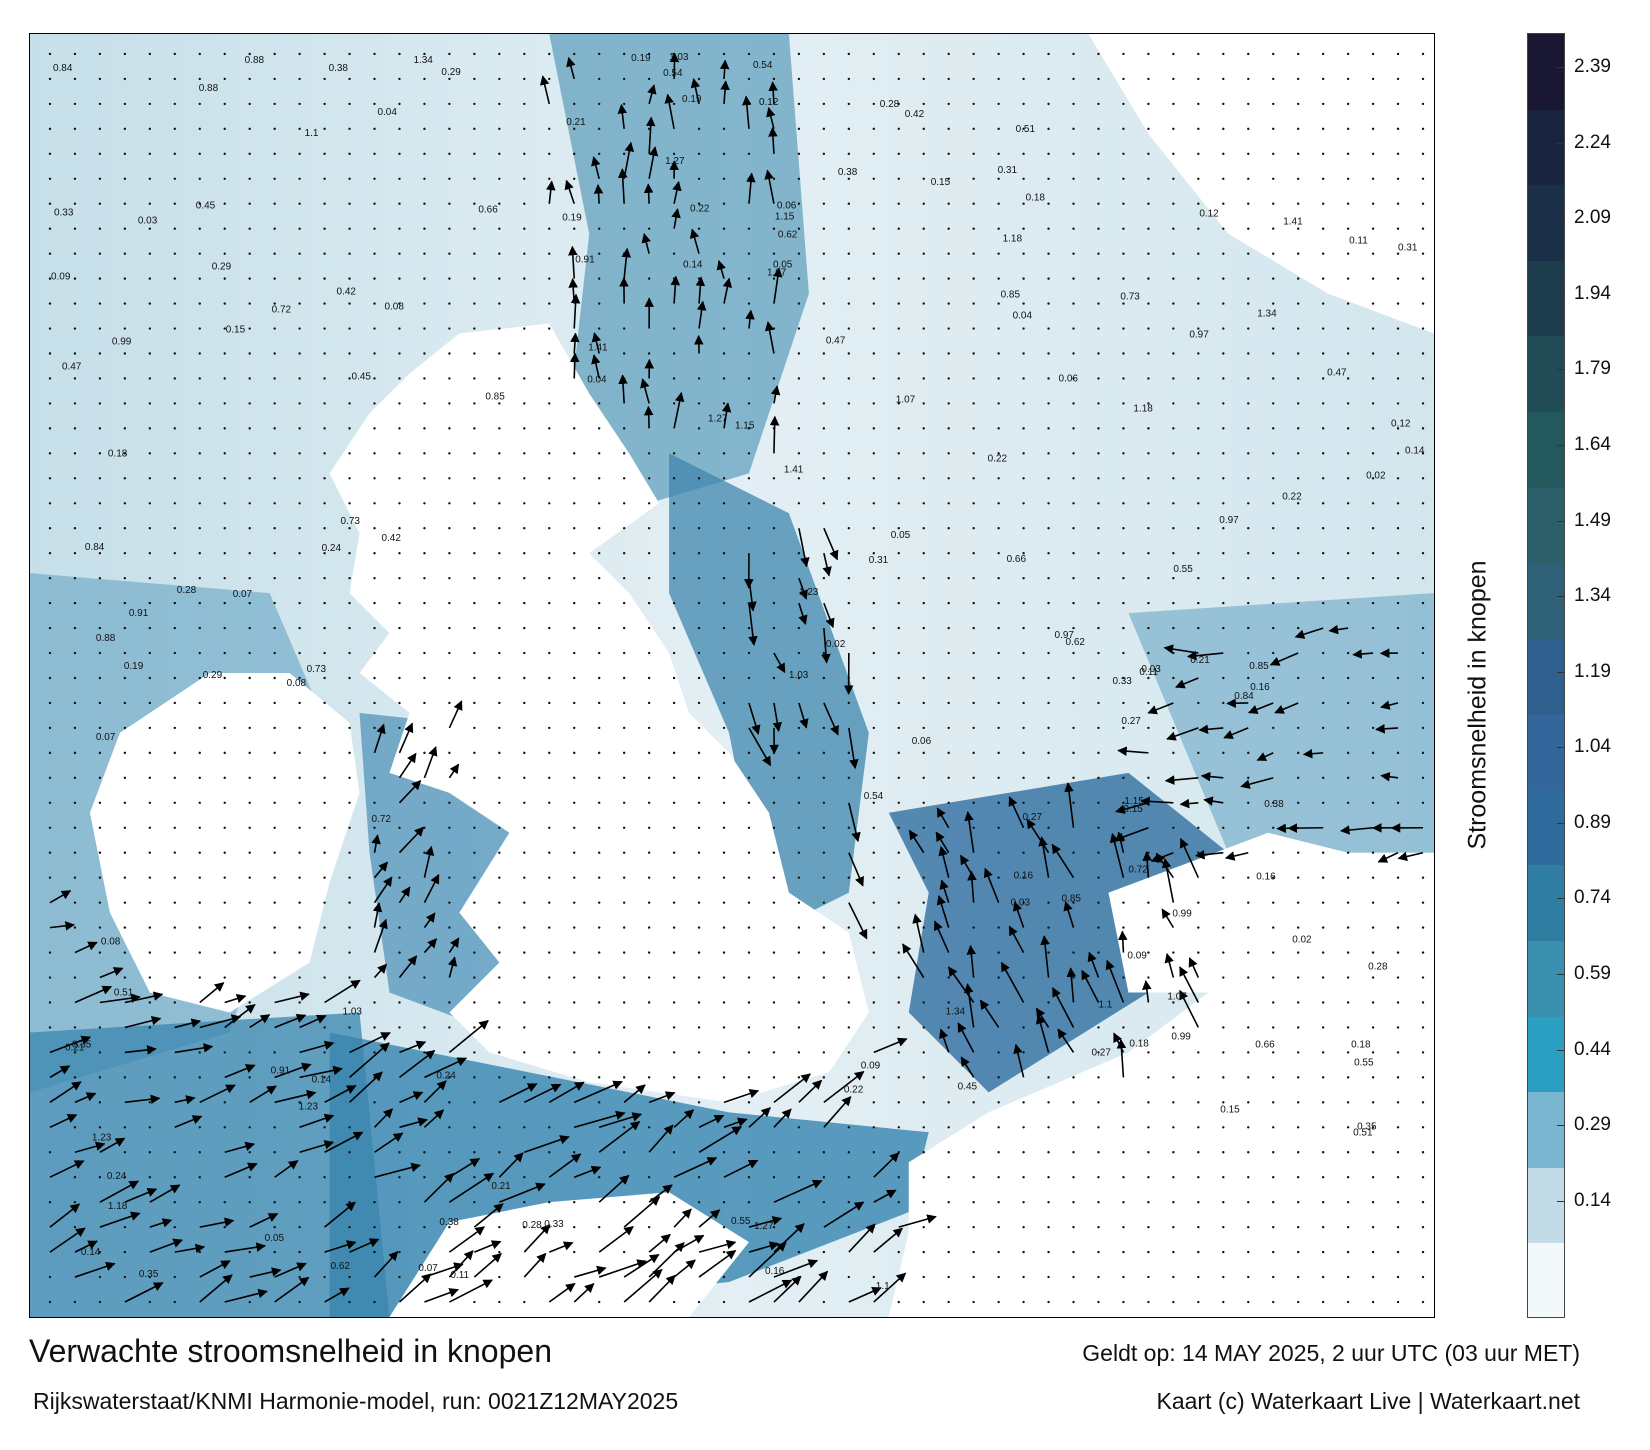 The image size is (1650, 1450). What do you see at coordinates (459, 1275) in the screenshot?
I see `speed-label: 0.11` at bounding box center [459, 1275].